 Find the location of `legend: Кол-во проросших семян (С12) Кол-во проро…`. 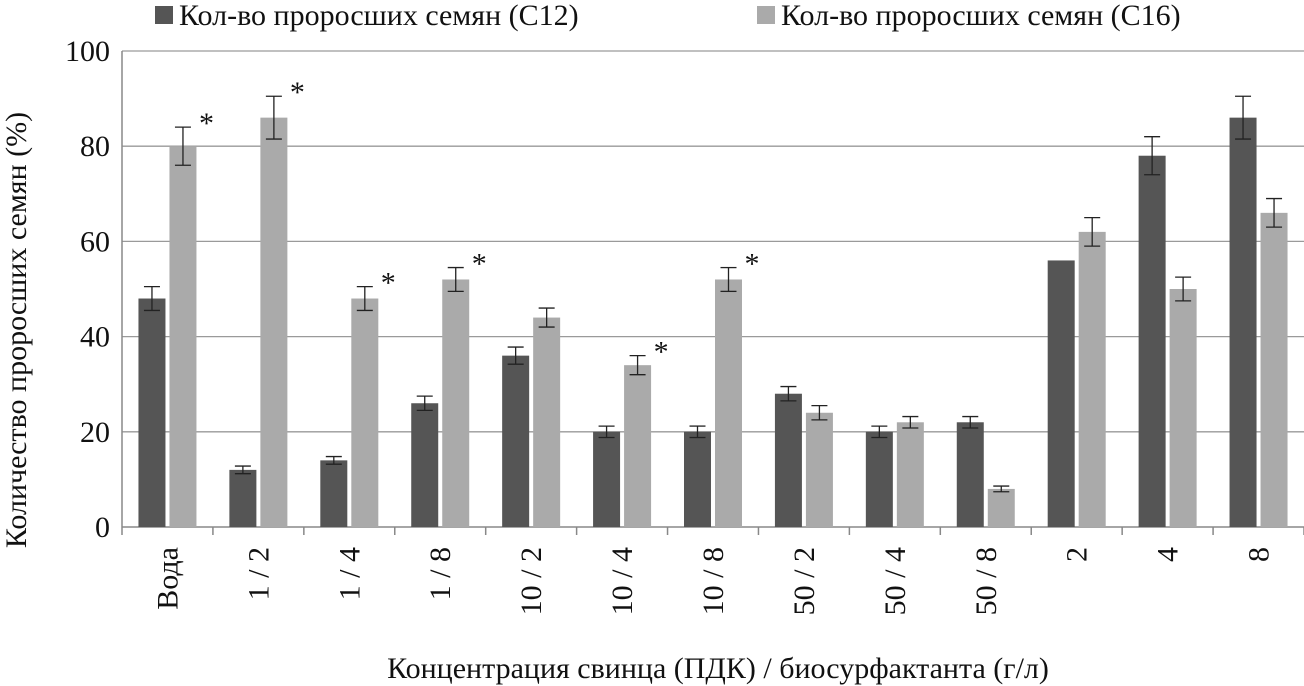

legend: Кол-во проросших семян (С12) Кол-во проро… is located at coordinates (668, 16).